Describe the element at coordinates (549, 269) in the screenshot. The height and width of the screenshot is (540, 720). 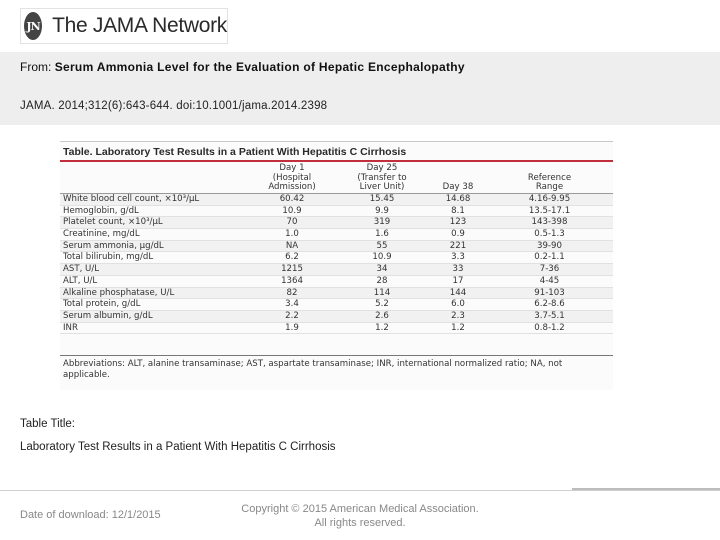
I see `table-cell: 7-36` at that location.